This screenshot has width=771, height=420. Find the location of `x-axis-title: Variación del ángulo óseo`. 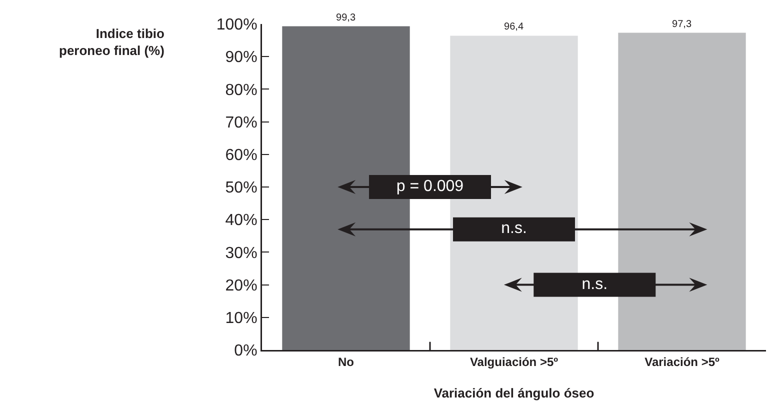

x-axis-title: Variación del ángulo óseo is located at coordinates (514, 392).